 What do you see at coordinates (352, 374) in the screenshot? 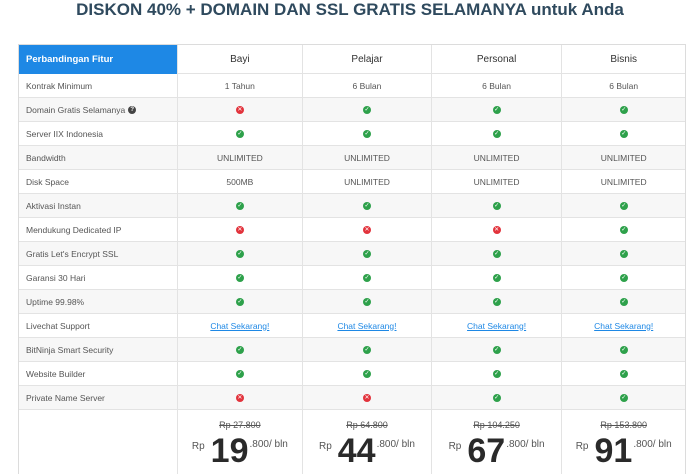
I see `table-row: Website Builder ✓ ✓ ✓ ✓` at bounding box center [352, 374].